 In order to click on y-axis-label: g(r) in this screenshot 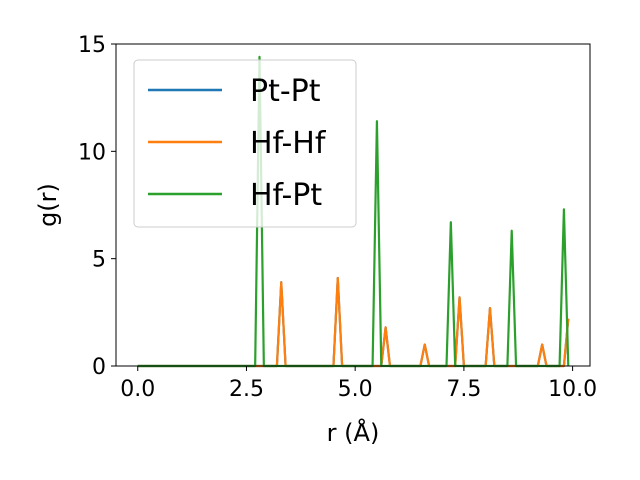, I will do `click(48, 205)`.